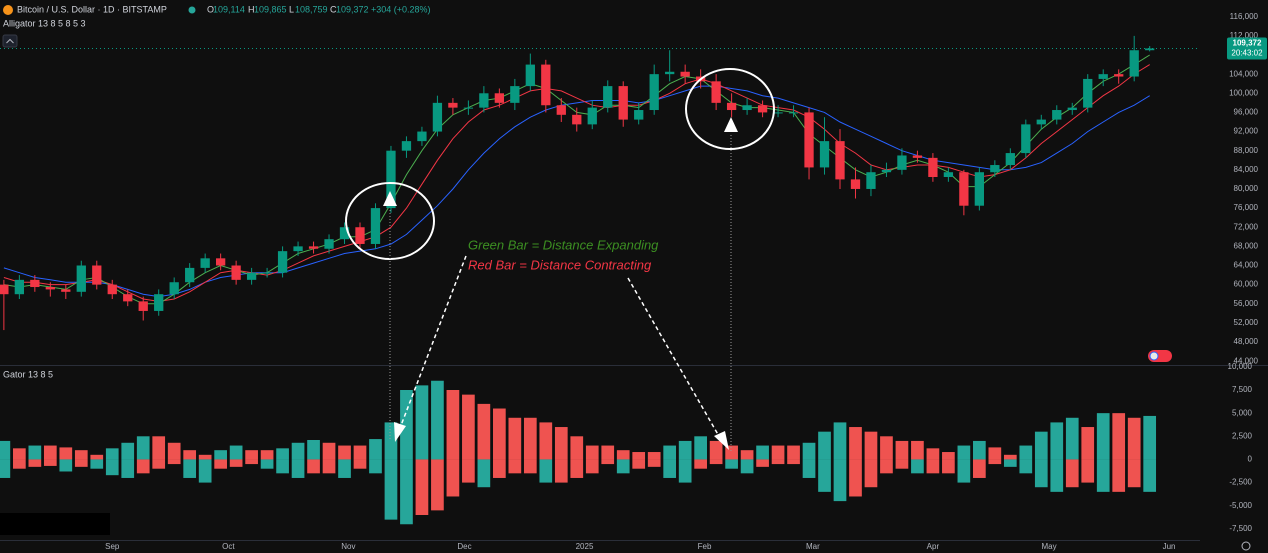 The image size is (1268, 553). What do you see at coordinates (112, 546) in the screenshot?
I see `x-tick-label: Sep` at bounding box center [112, 546].